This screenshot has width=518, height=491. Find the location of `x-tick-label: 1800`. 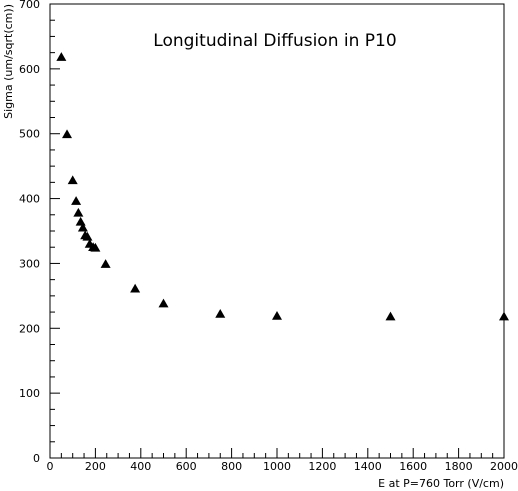

x-tick-label: 1800 is located at coordinates (459, 466).